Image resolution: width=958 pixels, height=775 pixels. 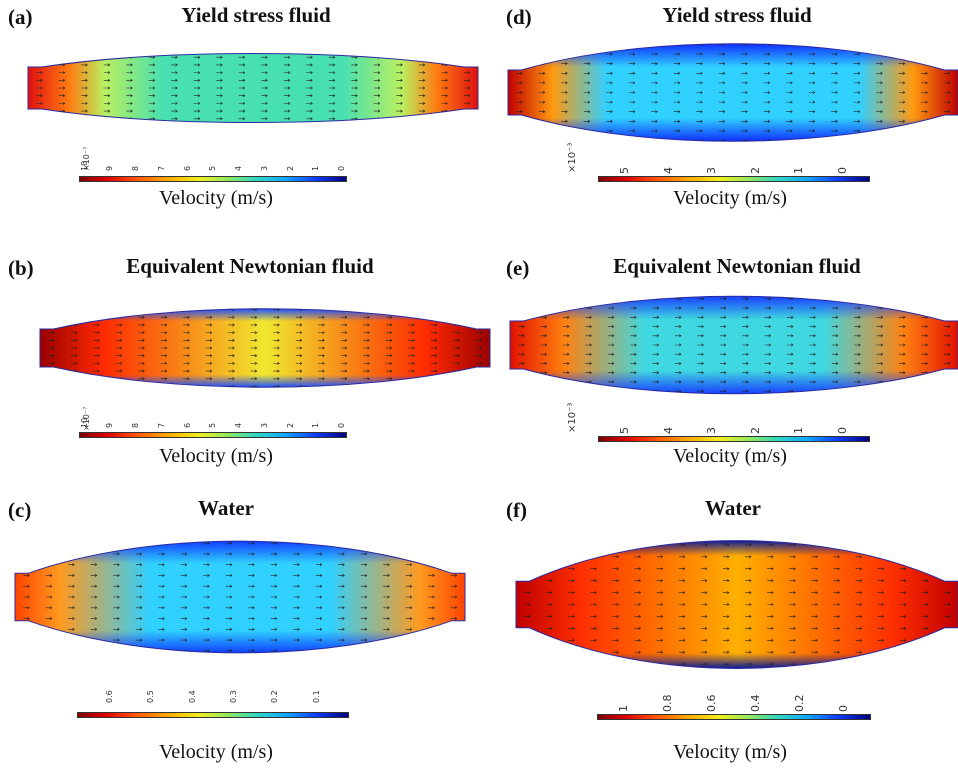 I want to click on colorbar-tick-label: 0.8, so click(x=668, y=703).